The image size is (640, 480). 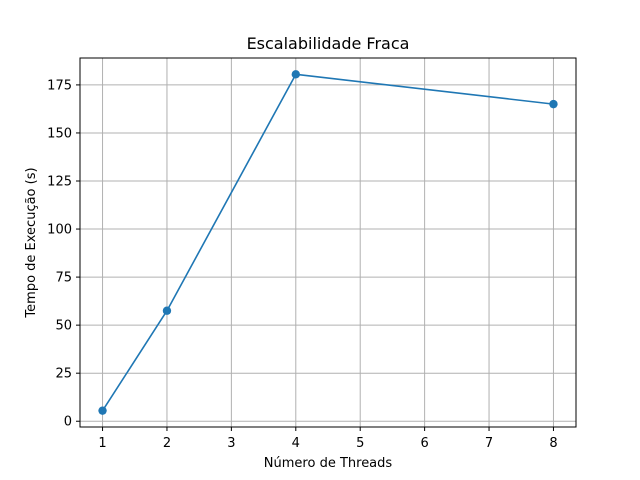 What do you see at coordinates (553, 443) in the screenshot?
I see `x-tick-label: 8` at bounding box center [553, 443].